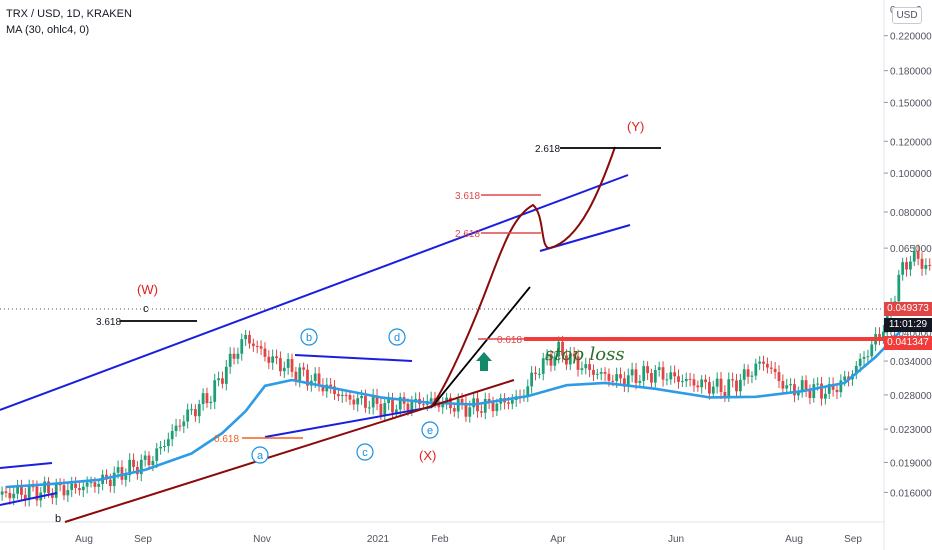 This screenshot has width=932, height=550. I want to click on breakout-line, so click(481, 347).